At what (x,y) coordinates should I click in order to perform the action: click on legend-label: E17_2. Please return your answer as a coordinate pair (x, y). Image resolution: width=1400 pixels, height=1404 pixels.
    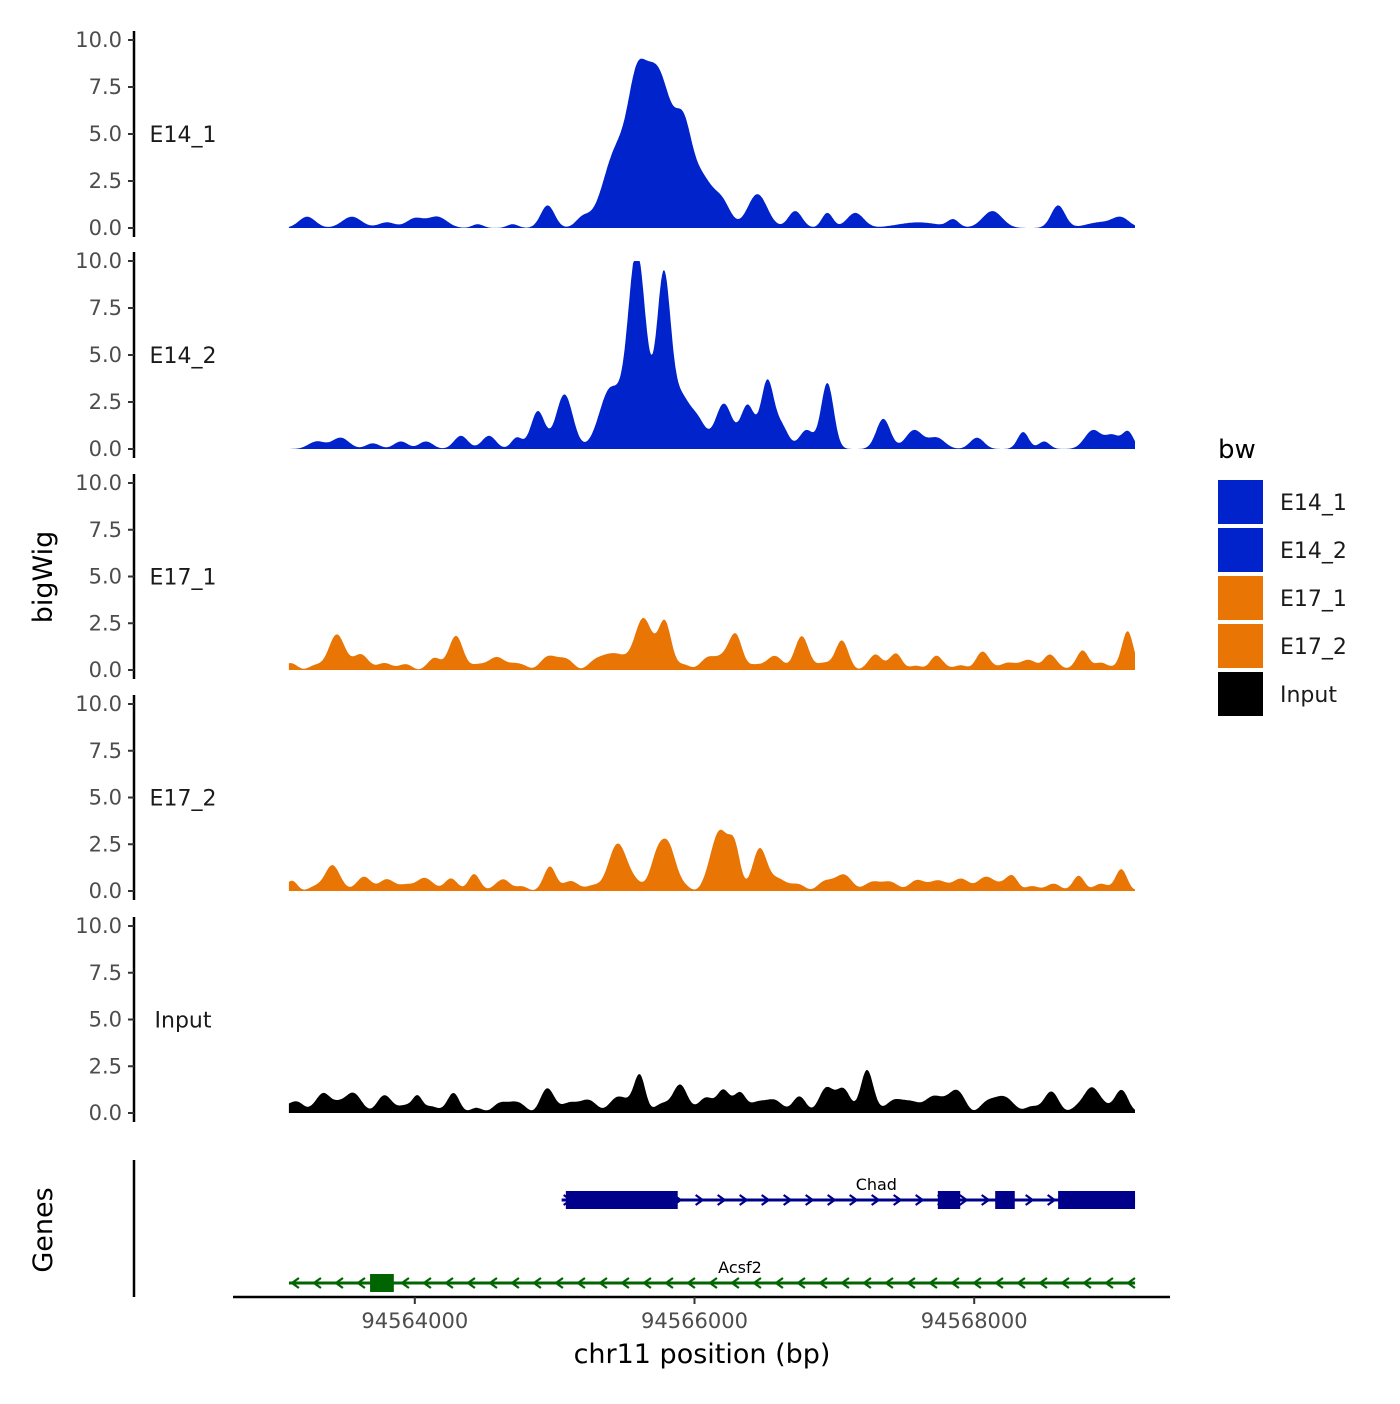
    Looking at the image, I should click on (1313, 647).